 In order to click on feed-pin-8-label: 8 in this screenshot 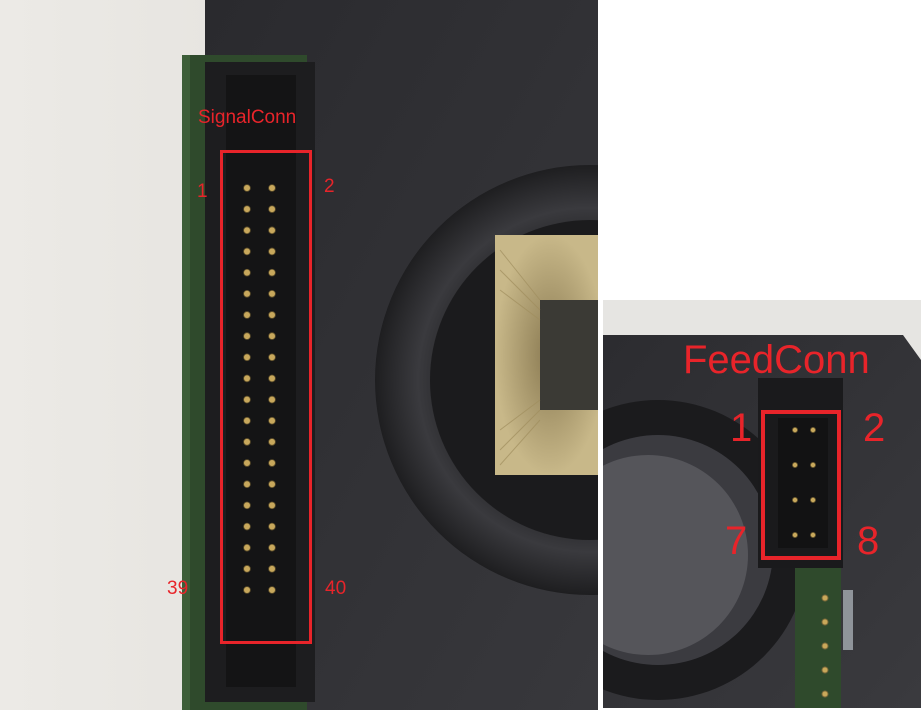, I will do `click(868, 541)`.